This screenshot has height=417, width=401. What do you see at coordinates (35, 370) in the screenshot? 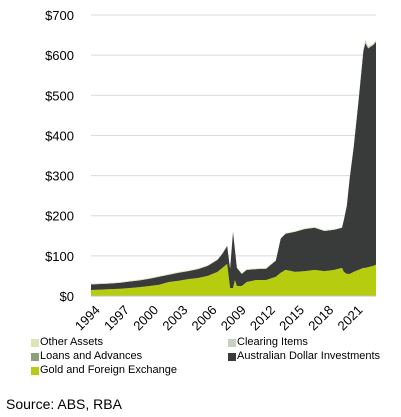
I see `legend-swatch-gold-and-foreign-exchange` at bounding box center [35, 370].